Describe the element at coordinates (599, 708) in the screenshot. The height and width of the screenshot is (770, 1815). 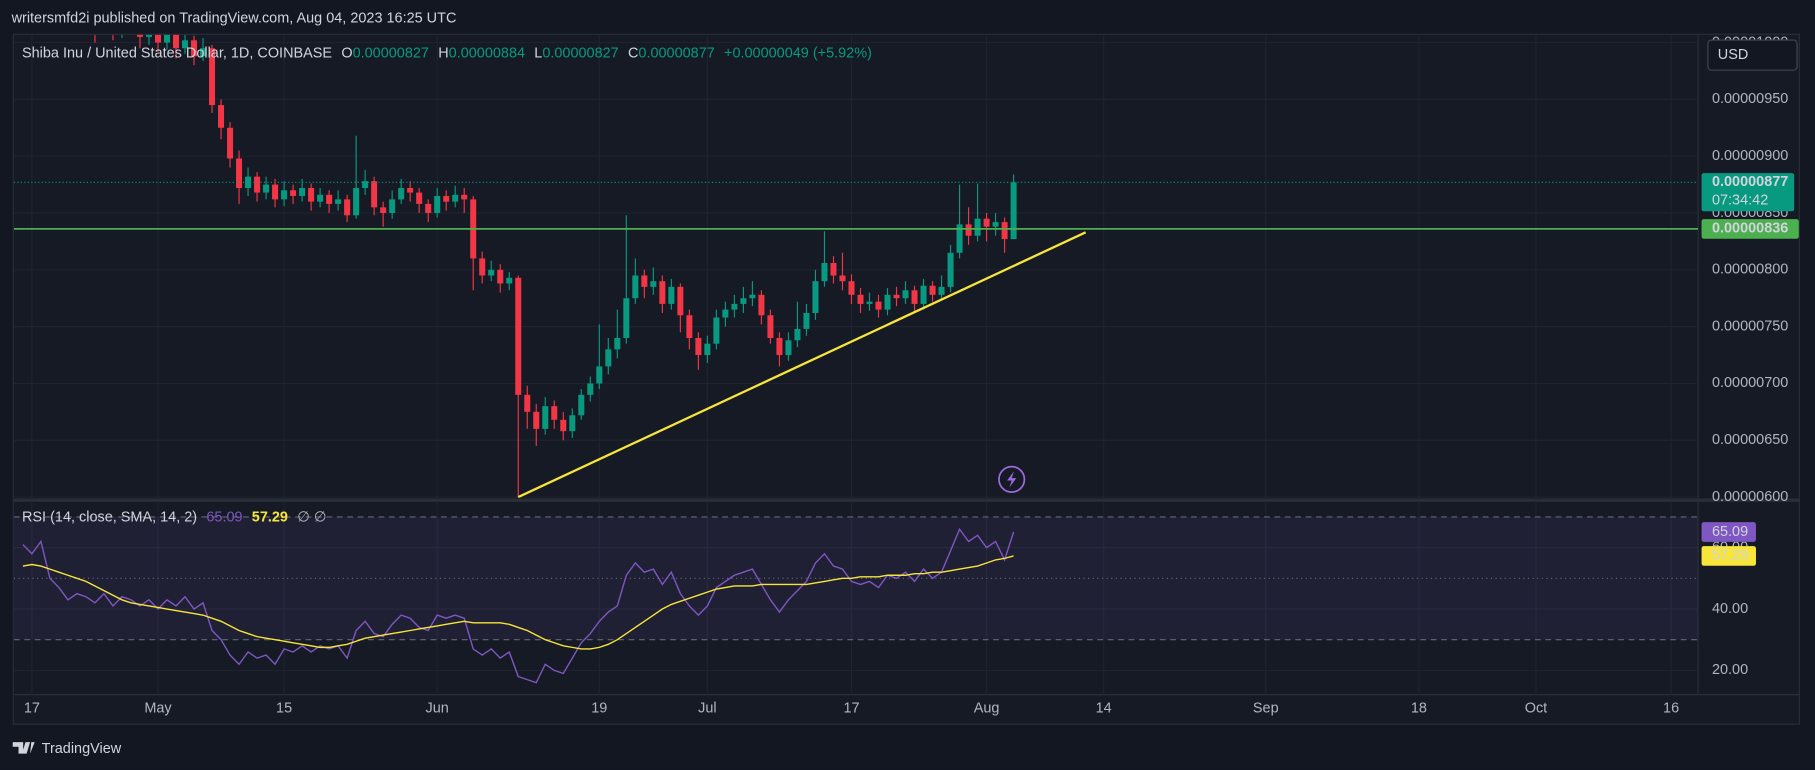
I see `x-tick-label: 19` at that location.